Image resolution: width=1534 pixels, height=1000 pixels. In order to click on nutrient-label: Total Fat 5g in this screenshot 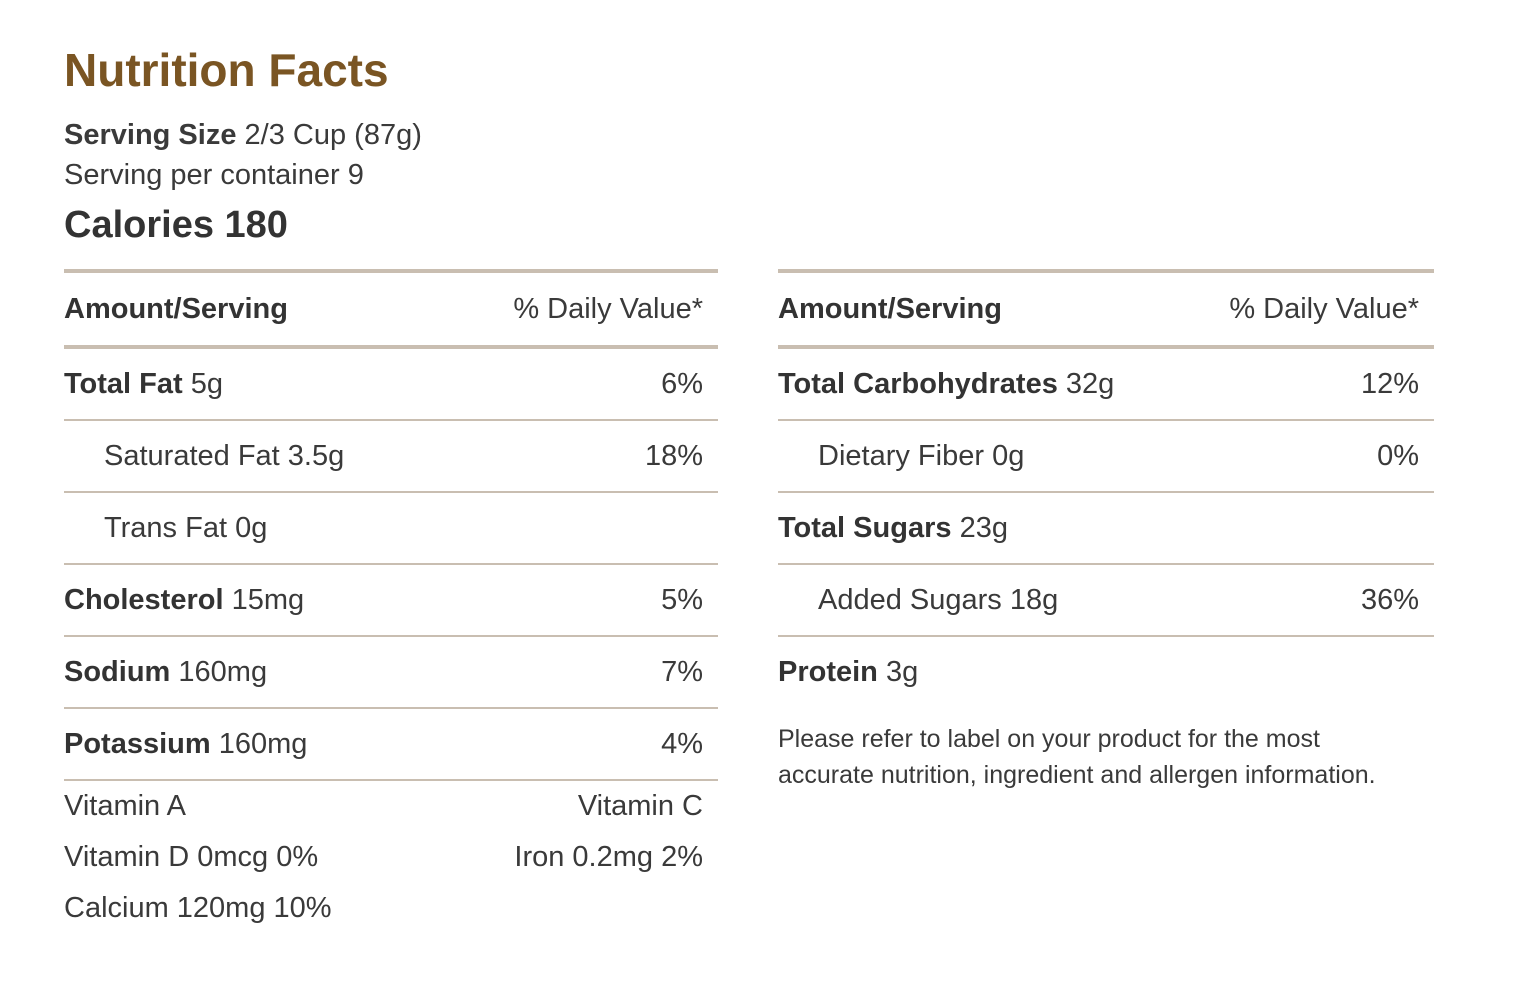, I will do `click(144, 383)`.